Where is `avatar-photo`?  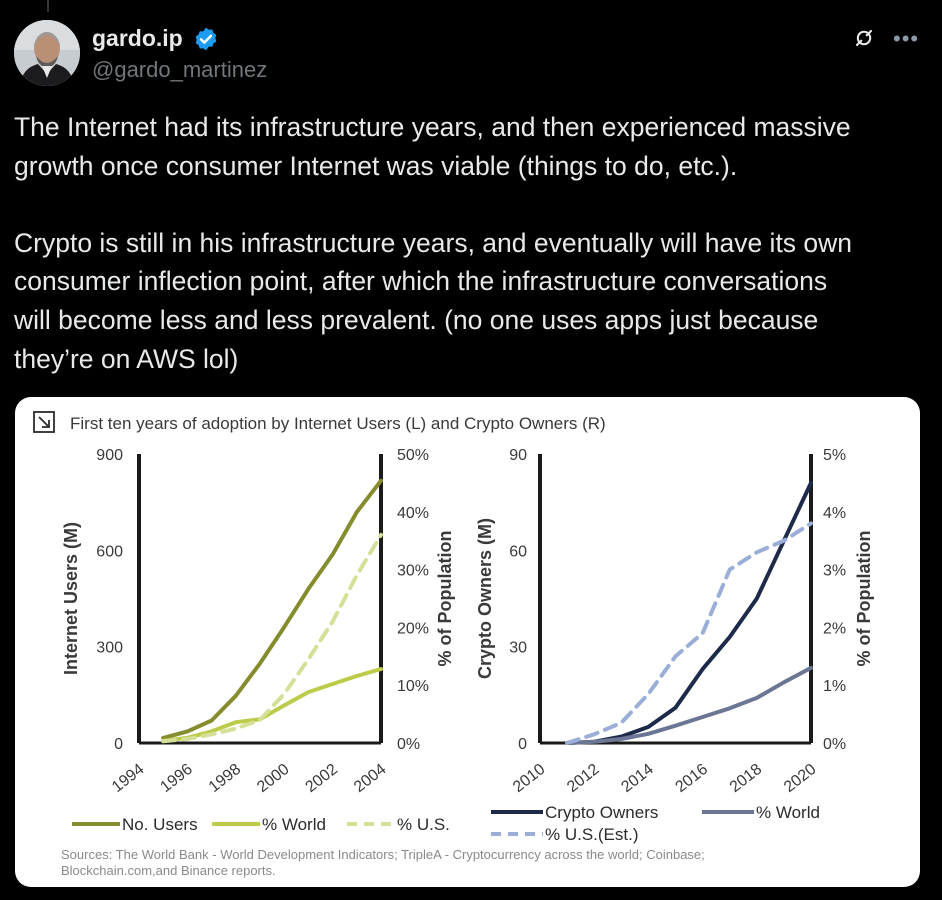 avatar-photo is located at coordinates (47, 53).